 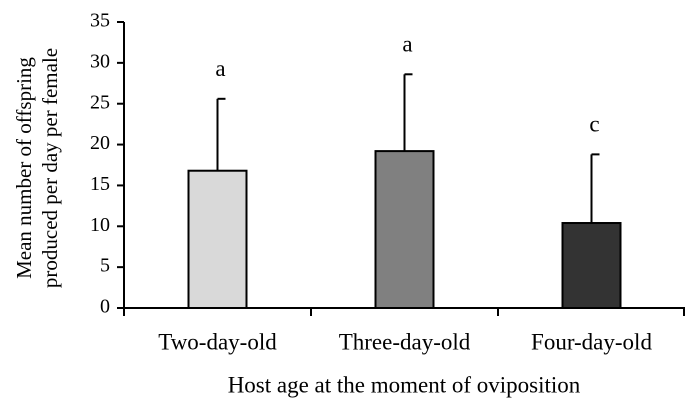 What do you see at coordinates (100, 143) in the screenshot?
I see `y-tick-label: 20` at bounding box center [100, 143].